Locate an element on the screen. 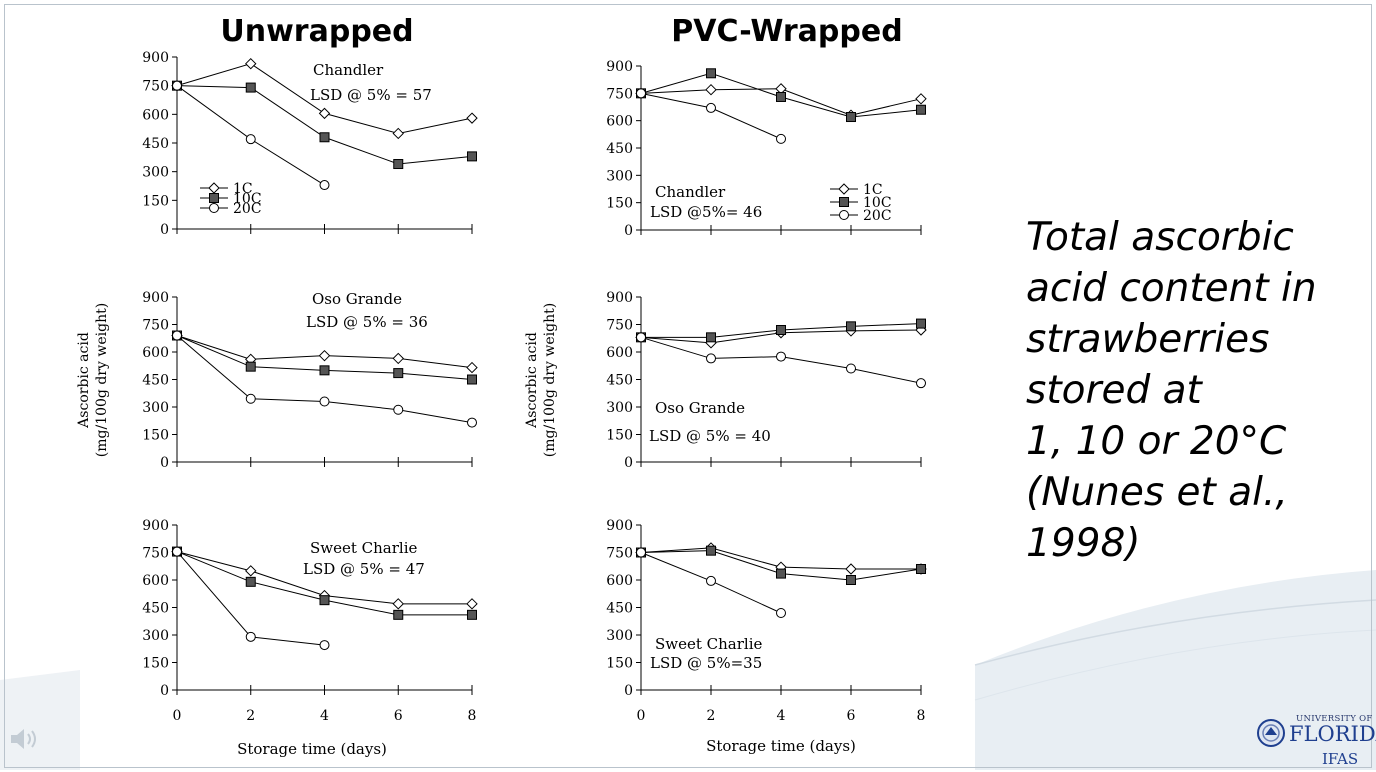  chart-annotation: LSD @ 5% = 36 is located at coordinates (367, 322).